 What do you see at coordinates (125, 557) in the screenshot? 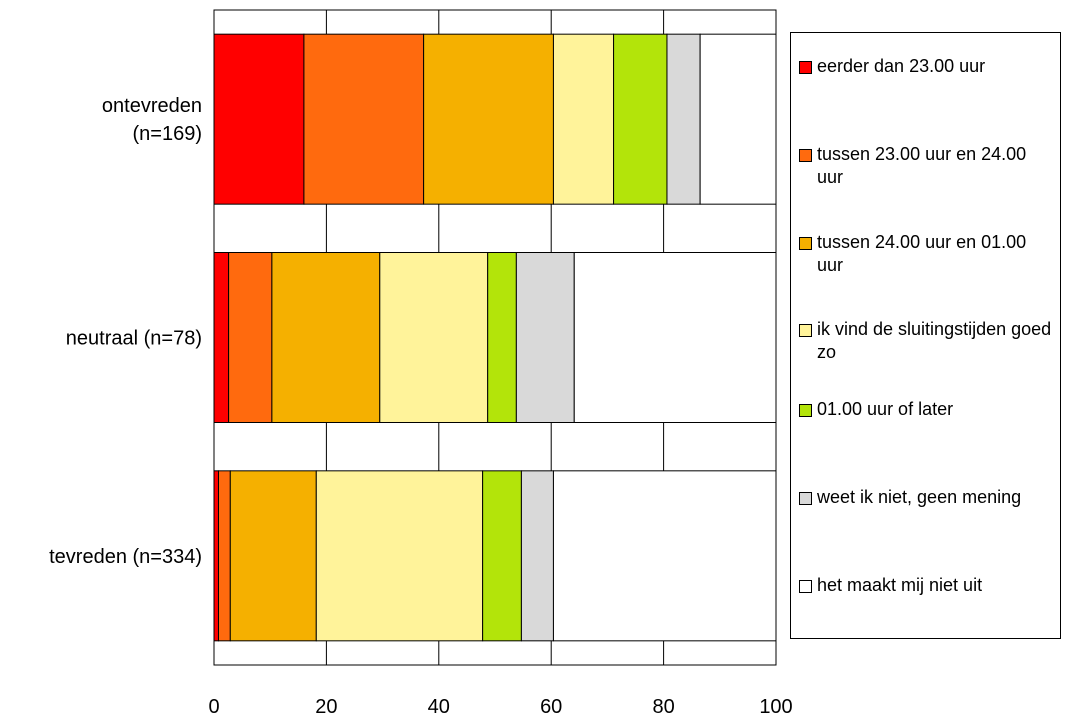
I see `category-label: tevreden (n=334)` at bounding box center [125, 557].